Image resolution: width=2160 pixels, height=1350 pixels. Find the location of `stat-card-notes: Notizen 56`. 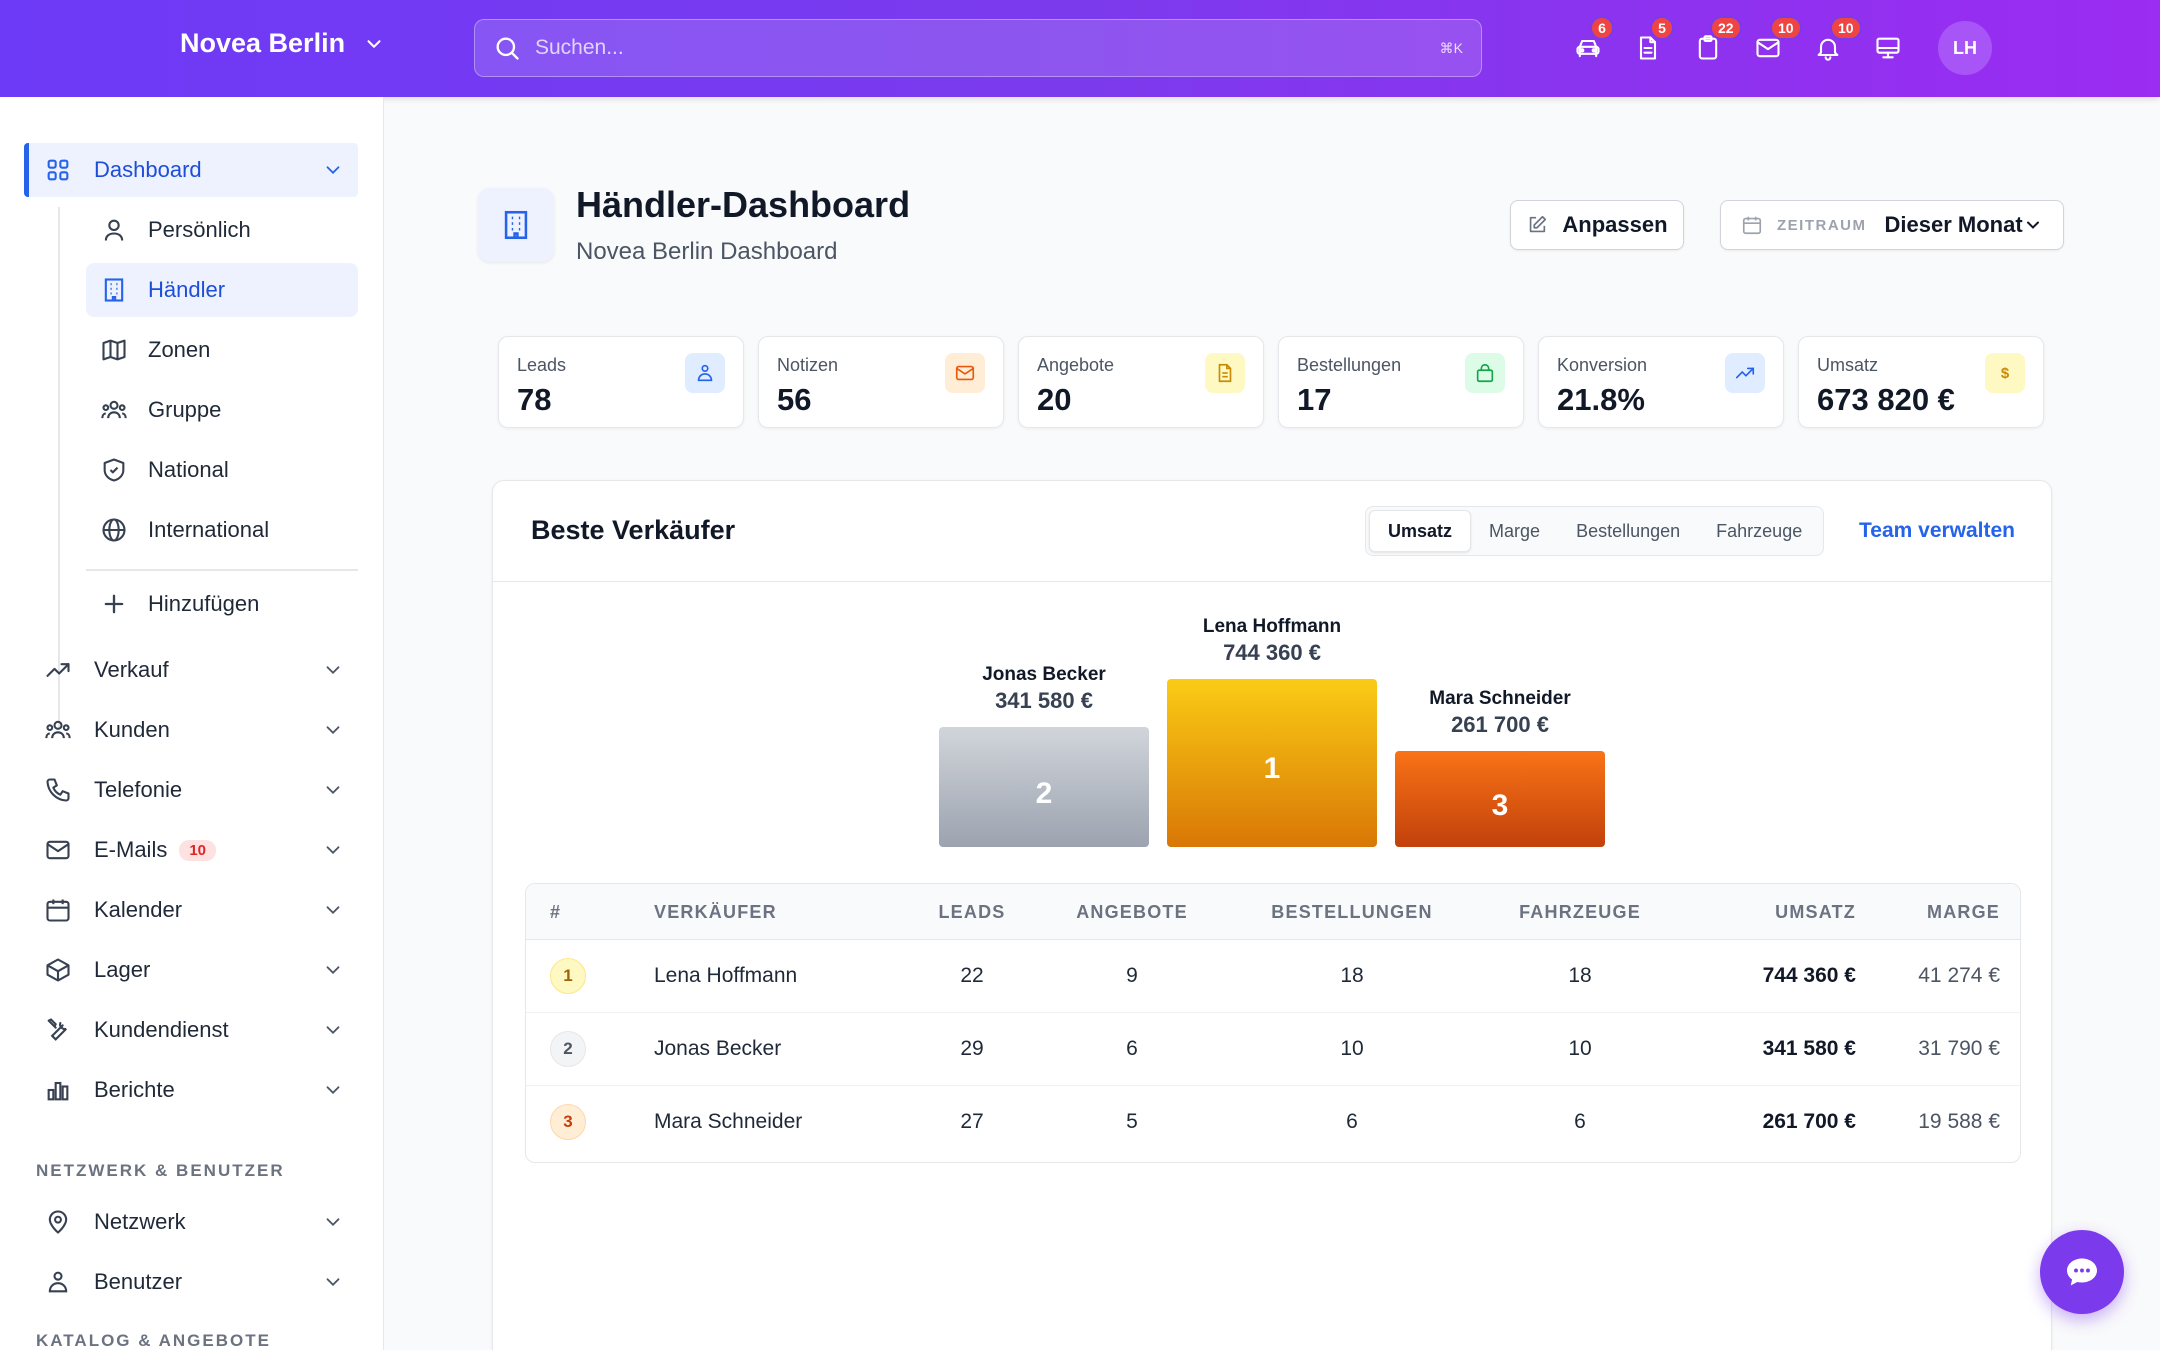

stat-card-notes: Notizen 56 is located at coordinates (881, 382).